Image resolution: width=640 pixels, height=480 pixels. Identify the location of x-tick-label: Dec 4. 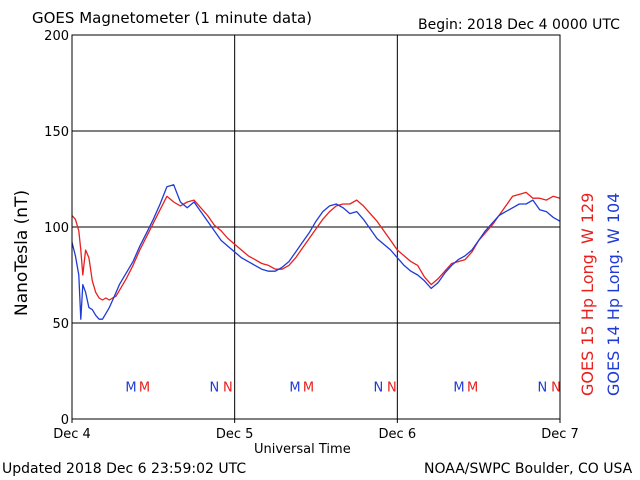
(72, 434).